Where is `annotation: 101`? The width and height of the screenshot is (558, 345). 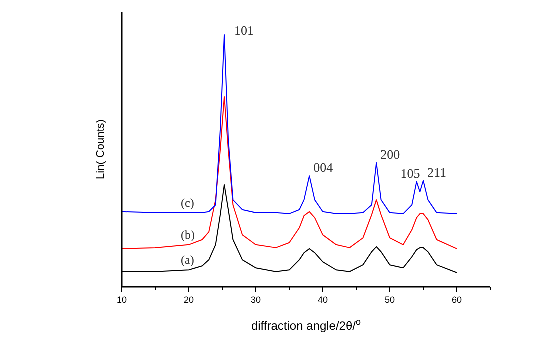
annotation: 101 is located at coordinates (244, 30).